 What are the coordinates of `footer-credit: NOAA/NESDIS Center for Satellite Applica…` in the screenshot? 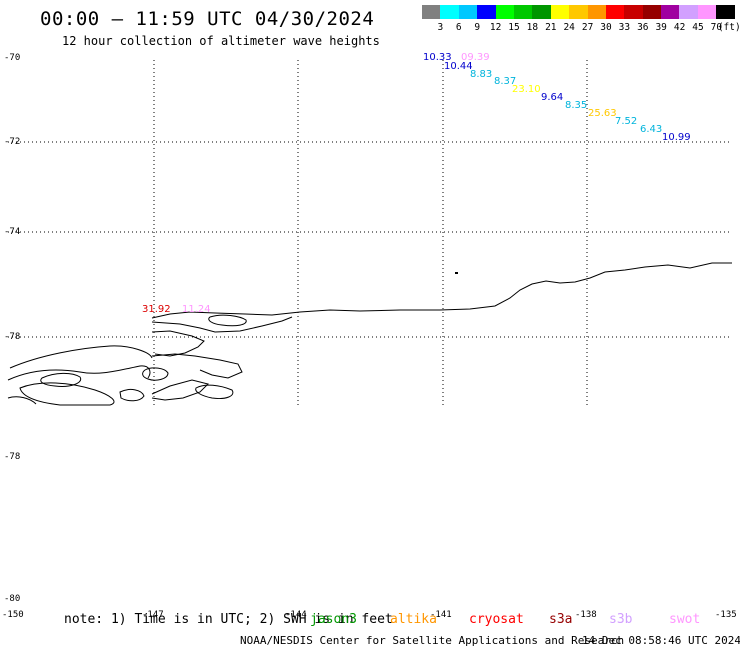 It's located at (432, 640).